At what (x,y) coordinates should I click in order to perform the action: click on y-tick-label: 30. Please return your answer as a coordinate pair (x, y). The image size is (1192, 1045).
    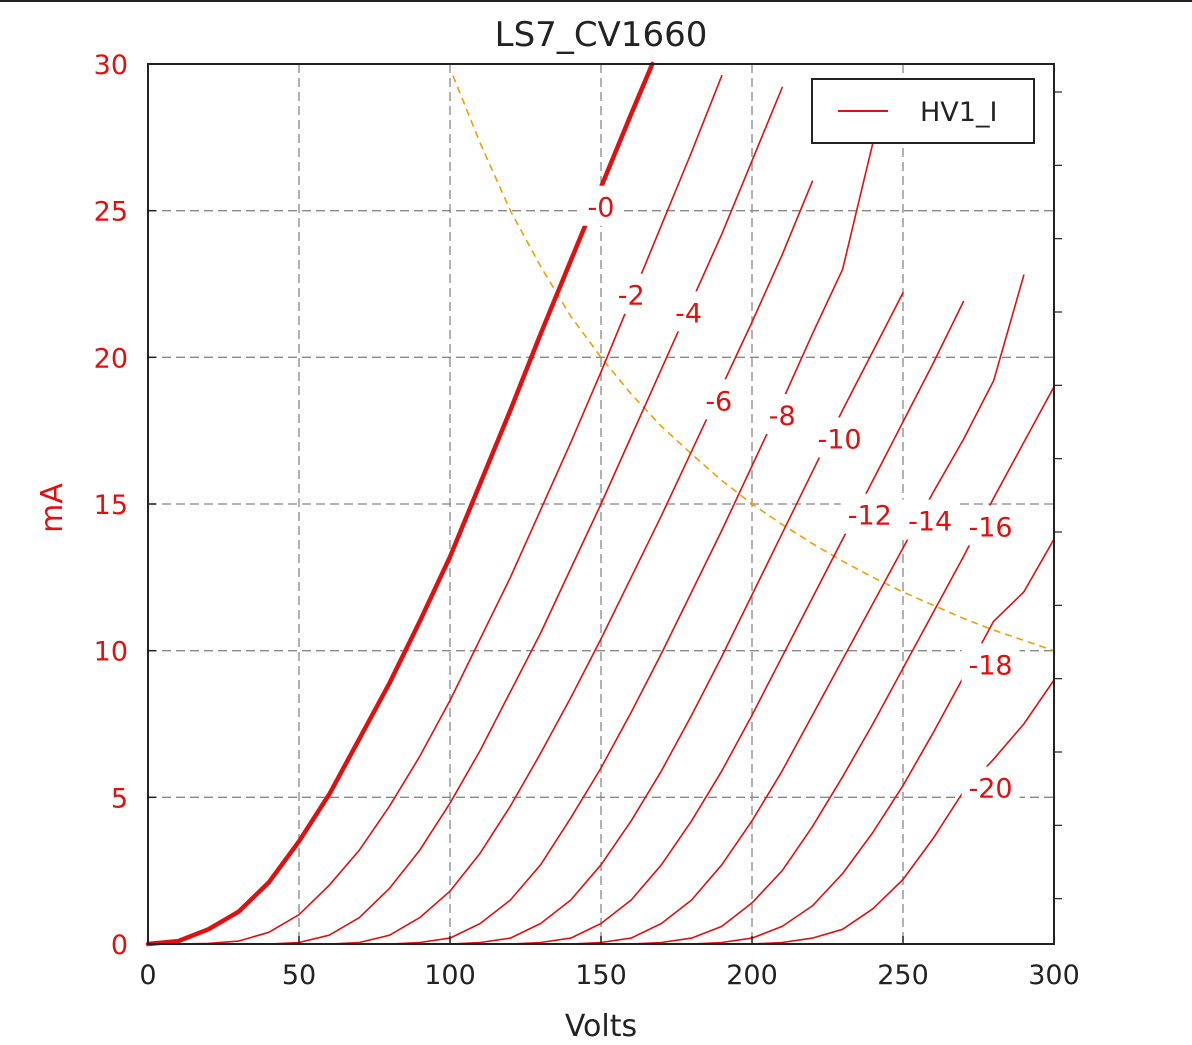
    Looking at the image, I should click on (111, 65).